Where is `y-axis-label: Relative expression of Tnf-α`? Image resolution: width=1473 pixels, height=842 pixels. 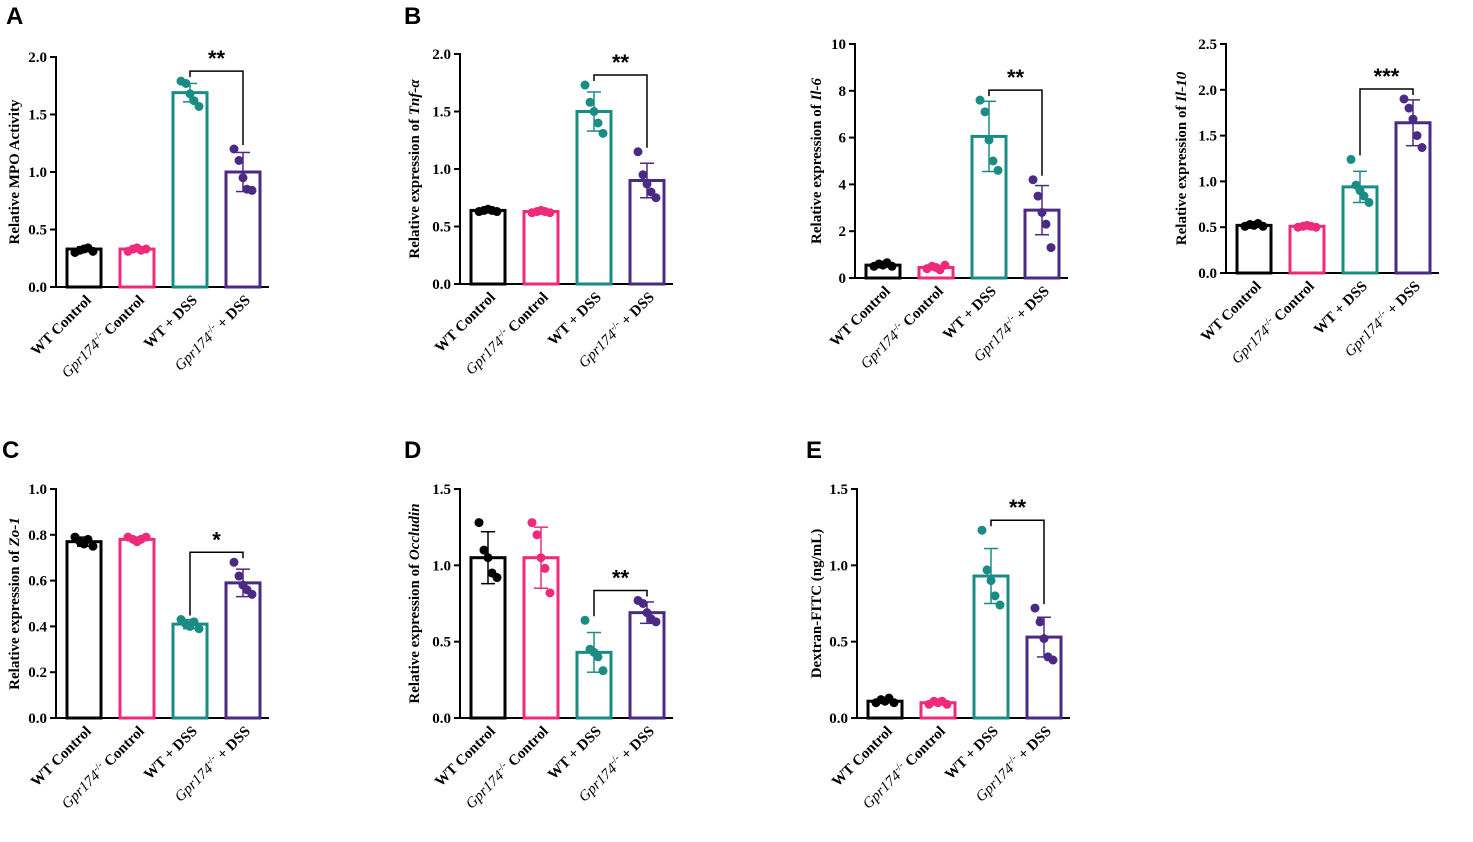 y-axis-label: Relative expression of Tnf-α is located at coordinates (415, 169).